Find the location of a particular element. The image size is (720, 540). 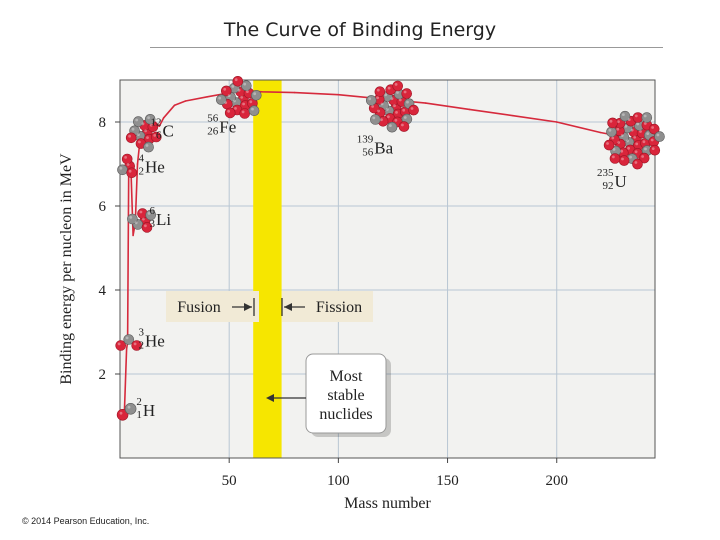

title-divider is located at coordinates (406, 47).